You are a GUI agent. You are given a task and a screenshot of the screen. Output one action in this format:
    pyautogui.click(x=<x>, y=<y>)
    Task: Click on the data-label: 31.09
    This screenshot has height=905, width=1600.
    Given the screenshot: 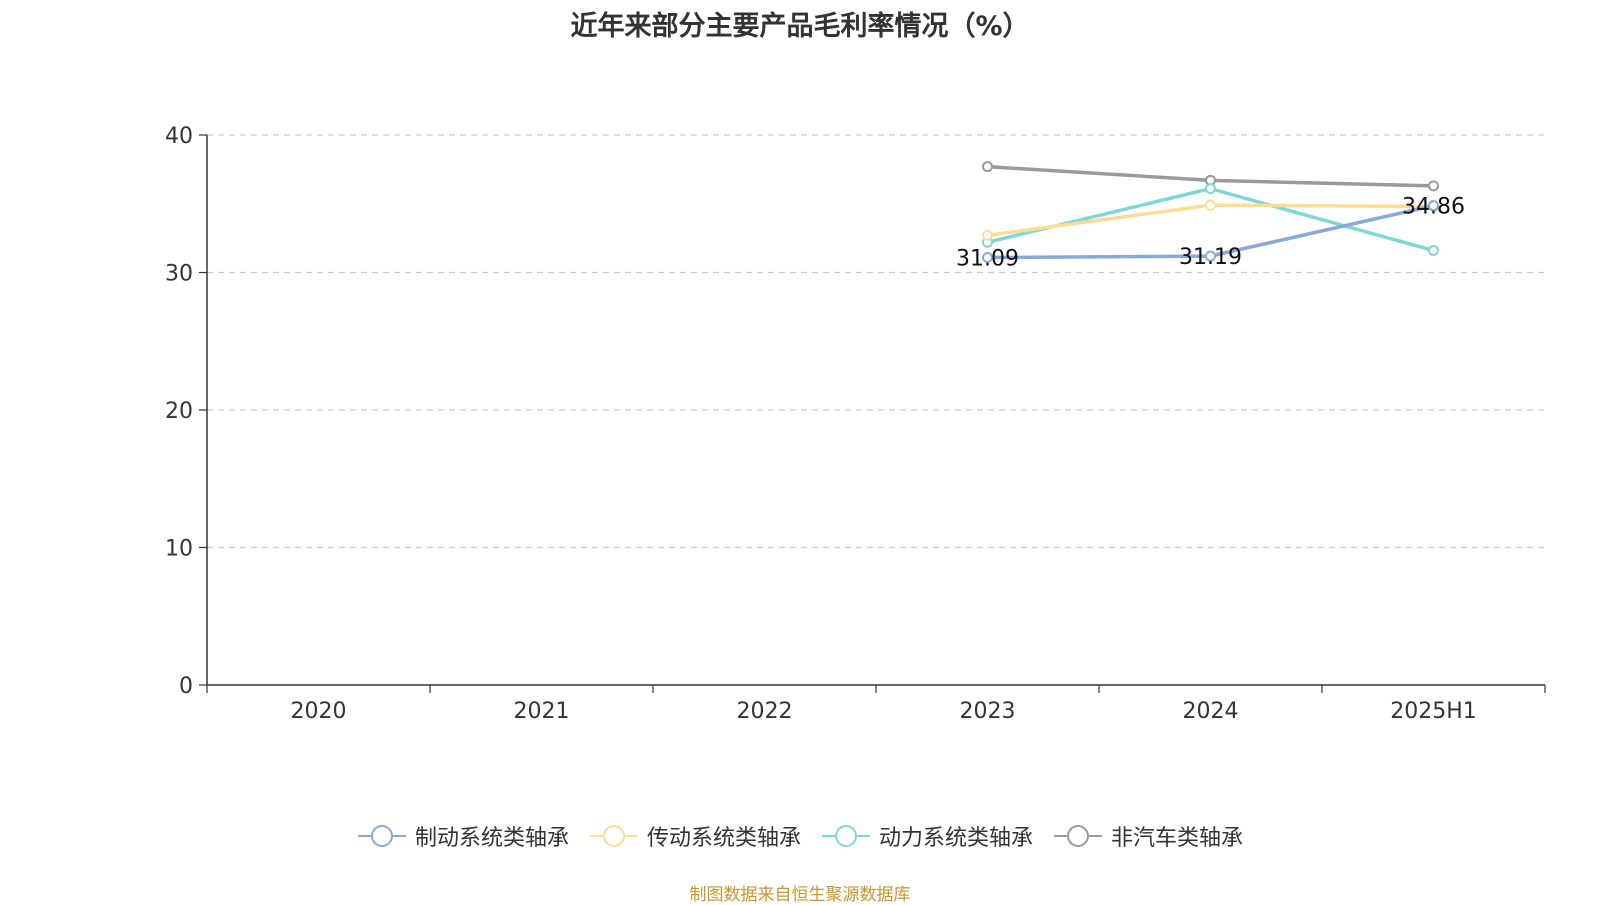 What is the action you would take?
    pyautogui.click(x=987, y=259)
    